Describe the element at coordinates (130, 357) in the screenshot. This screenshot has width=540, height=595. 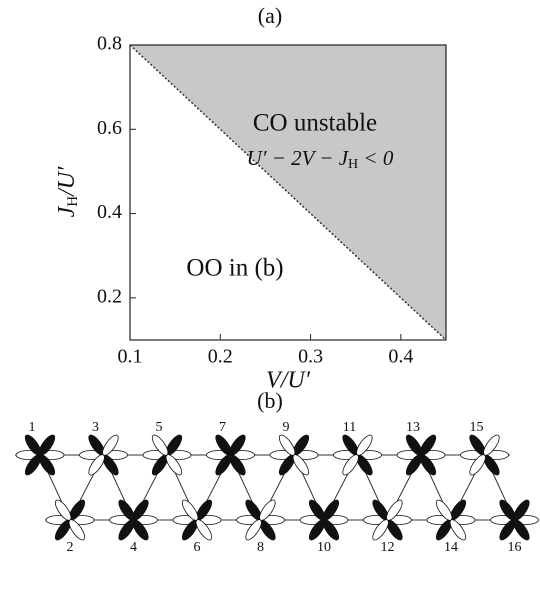
I see `x-tick-label: 0.1` at that location.